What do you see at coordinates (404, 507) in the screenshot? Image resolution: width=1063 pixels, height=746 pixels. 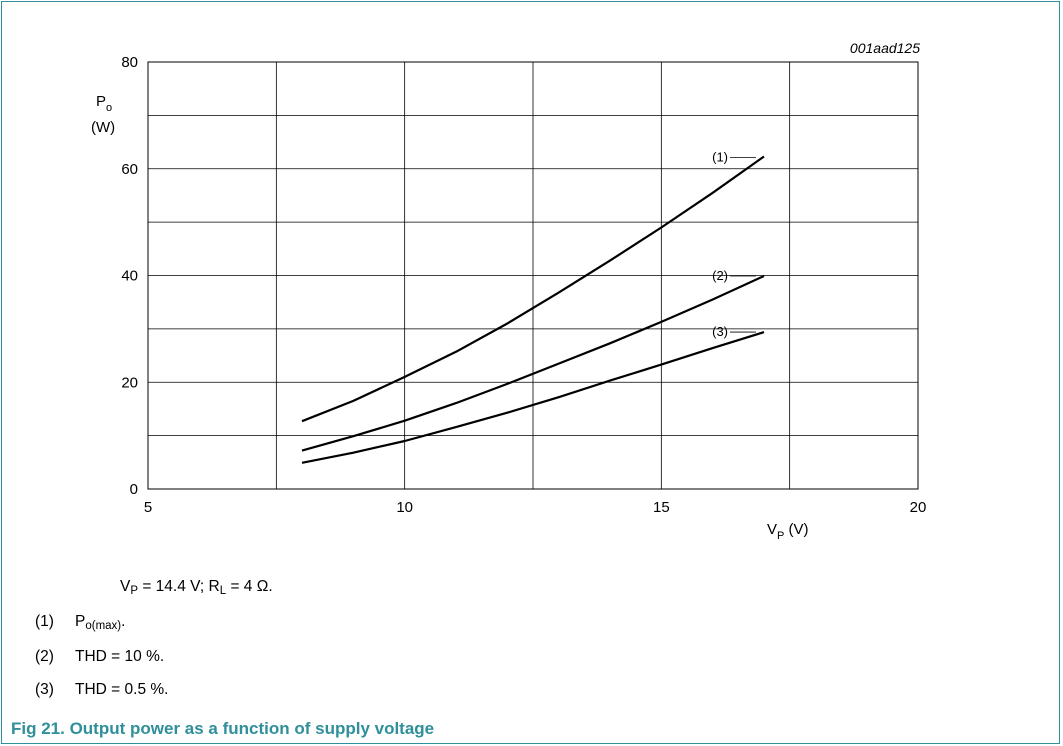 I see `x-tick-label: 10` at bounding box center [404, 507].